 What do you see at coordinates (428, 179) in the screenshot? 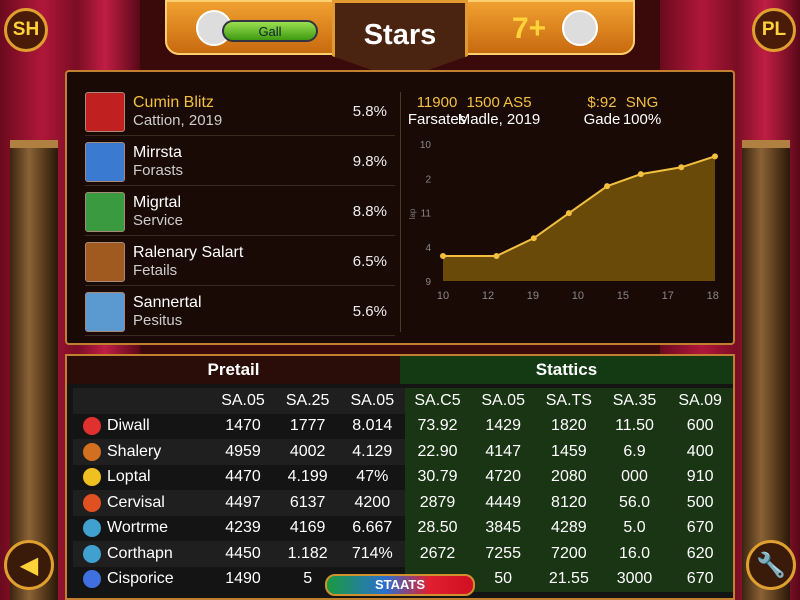
I see `y-tick-label: 2` at bounding box center [428, 179].